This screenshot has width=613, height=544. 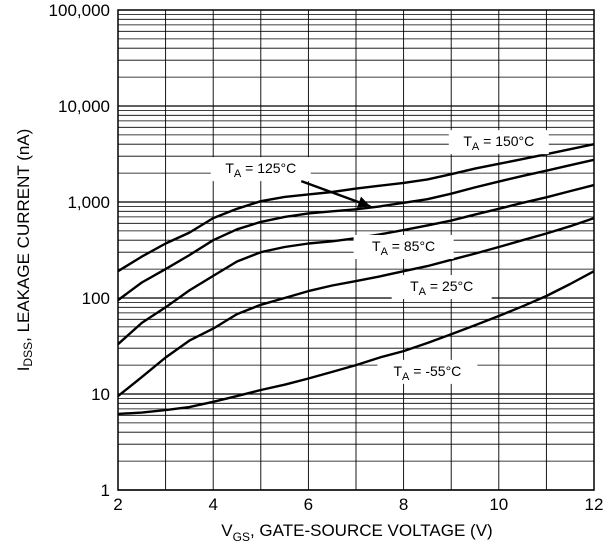 What do you see at coordinates (23, 369) in the screenshot?
I see `y-axis-title-main: I` at bounding box center [23, 369].